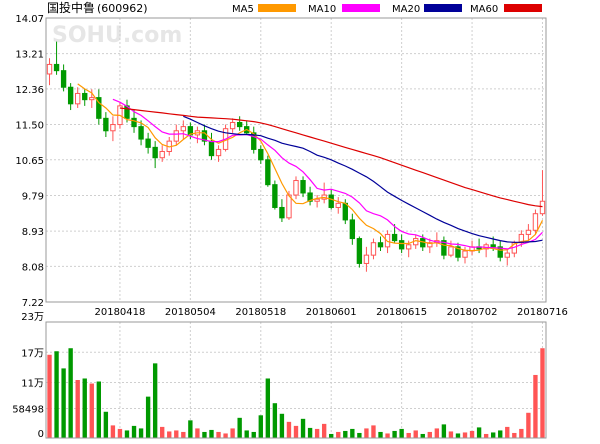 This screenshot has height=444, width=600. What do you see at coordinates (32, 317) in the screenshot?
I see `volume-y-tick-label: 23万` at bounding box center [32, 317].